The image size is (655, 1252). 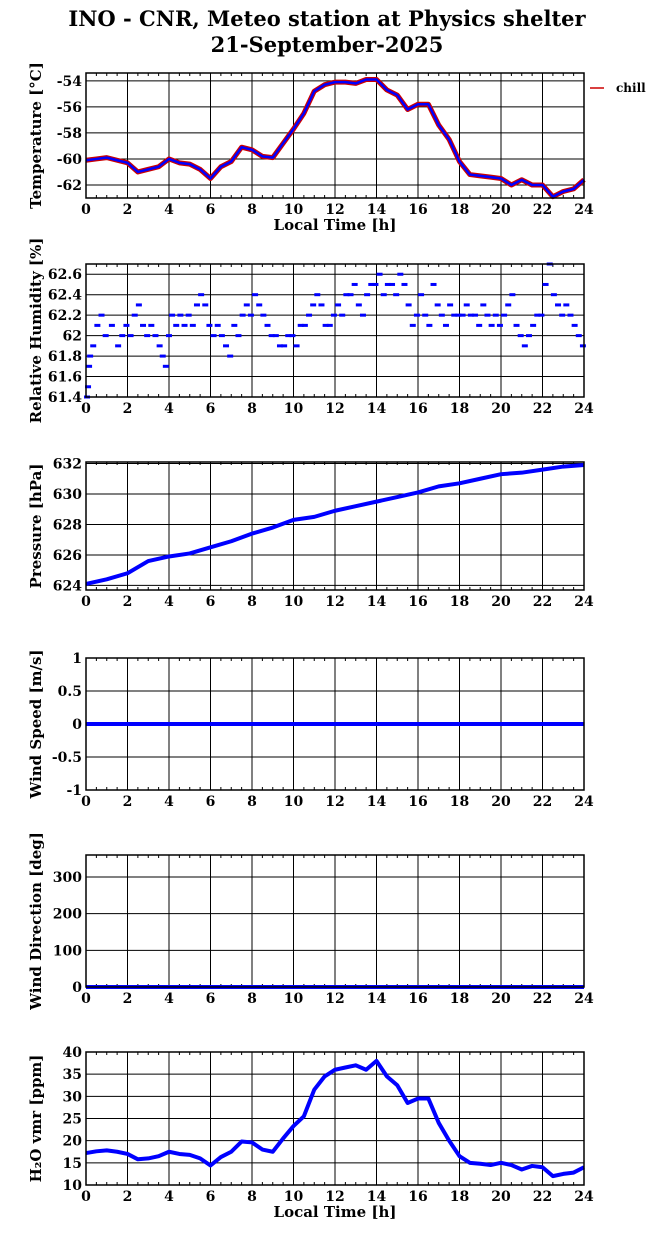 I want to click on y-tick-label: -54, so click(x=70, y=82).